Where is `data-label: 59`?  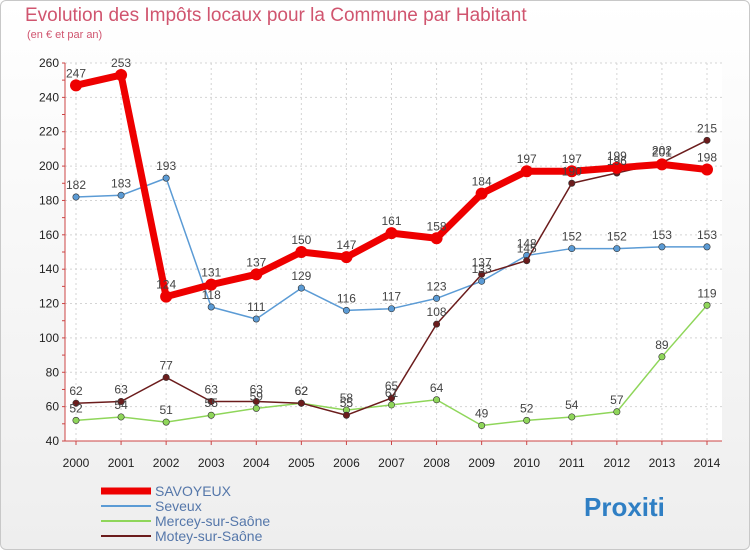 data-label: 59 is located at coordinates (257, 396).